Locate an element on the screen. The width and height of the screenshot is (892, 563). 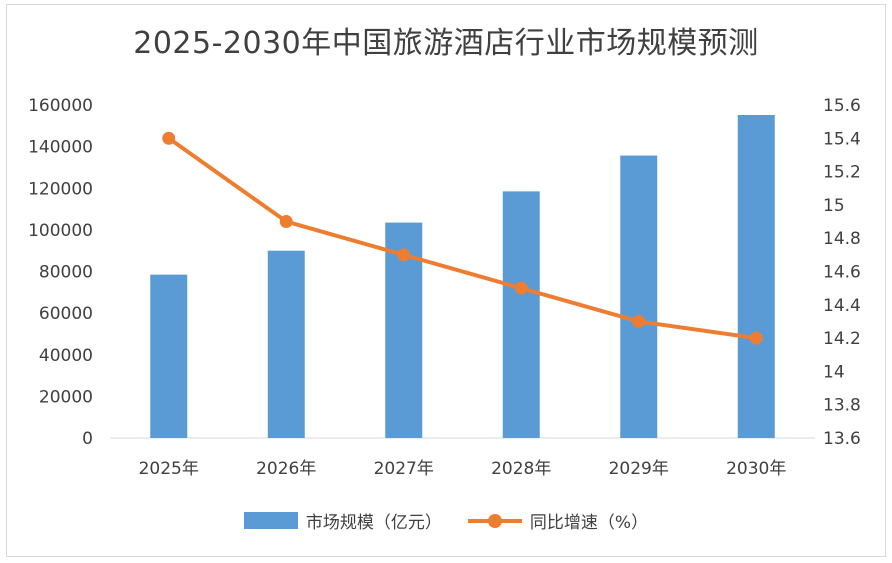
legend-item-line: 同比增速（%） is located at coordinates (558, 520).